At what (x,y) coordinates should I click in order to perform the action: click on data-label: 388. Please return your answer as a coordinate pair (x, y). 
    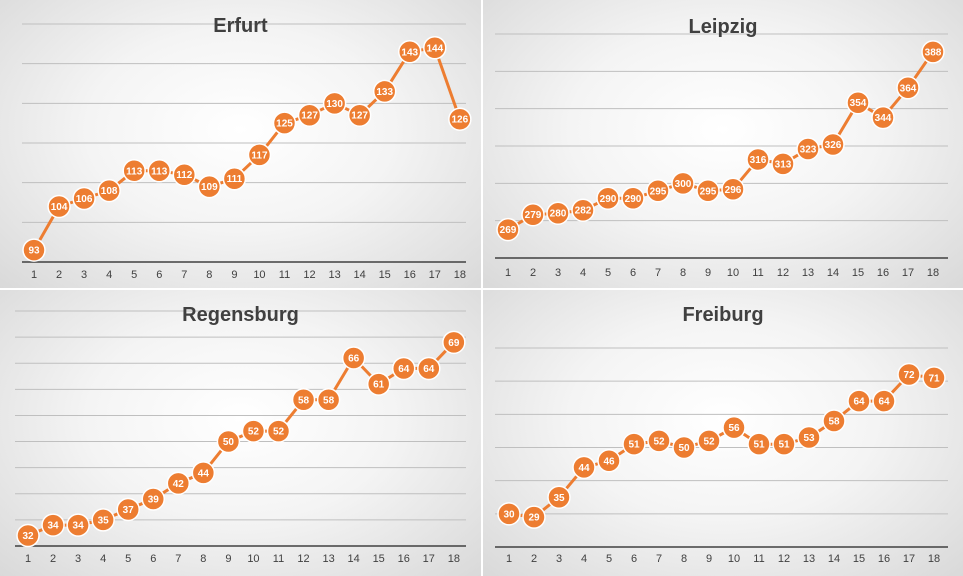
    Looking at the image, I should click on (933, 52).